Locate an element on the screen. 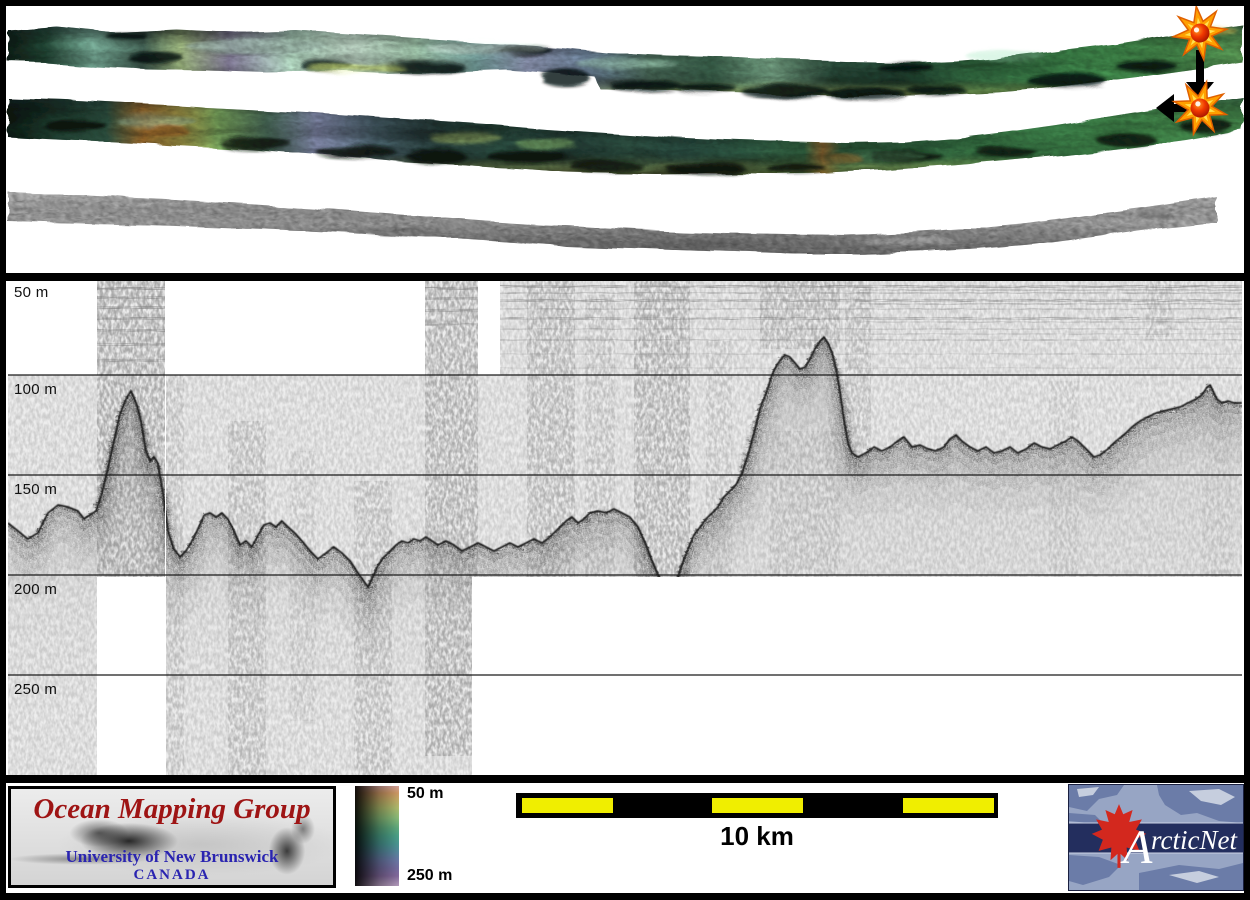 Image resolution: width=1250 pixels, height=900 pixels. omg-university: University of New Brunswick is located at coordinates (172, 856).